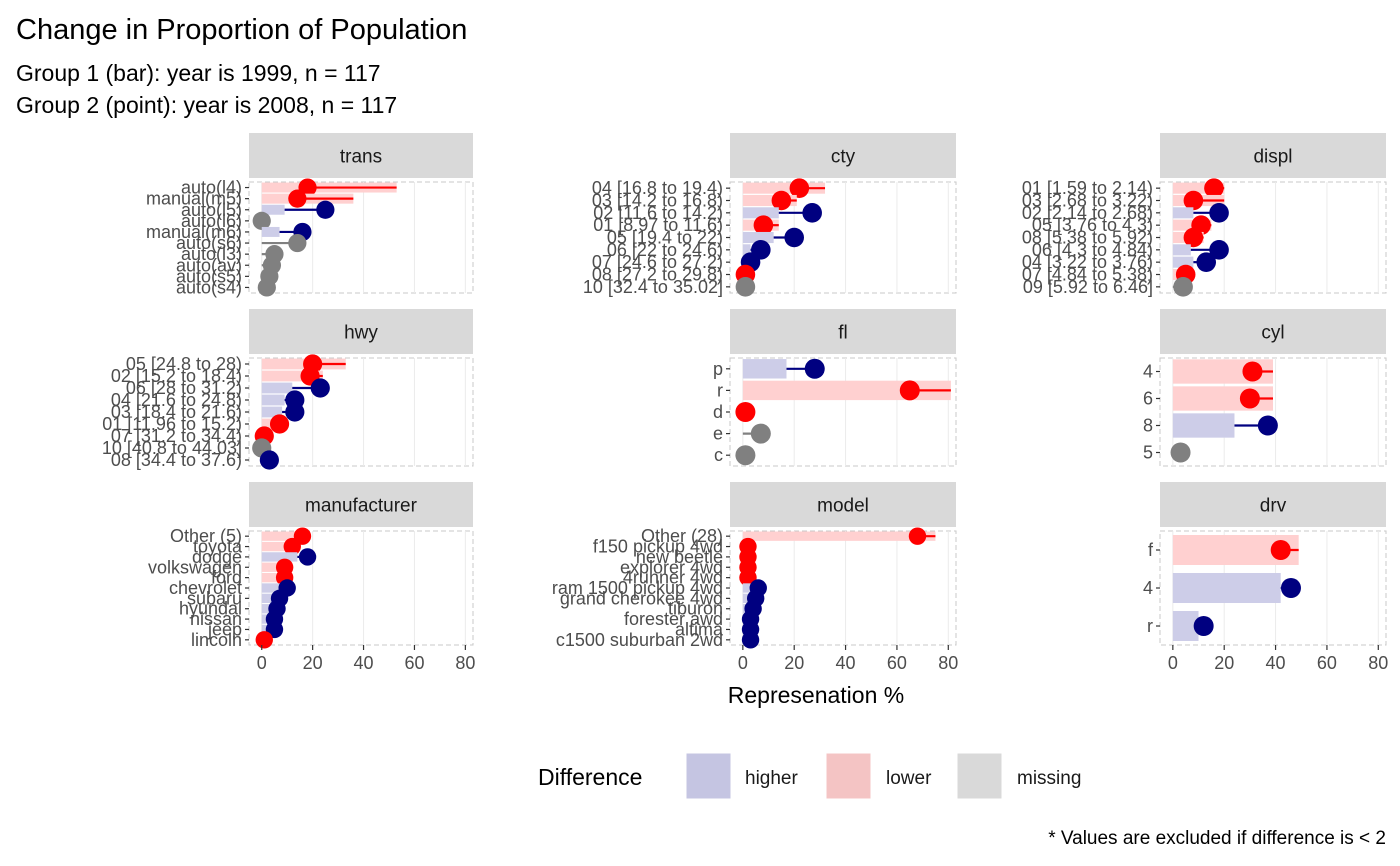 This screenshot has height=866, width=1400. I want to click on y-tick-label: toyota, so click(218, 547).